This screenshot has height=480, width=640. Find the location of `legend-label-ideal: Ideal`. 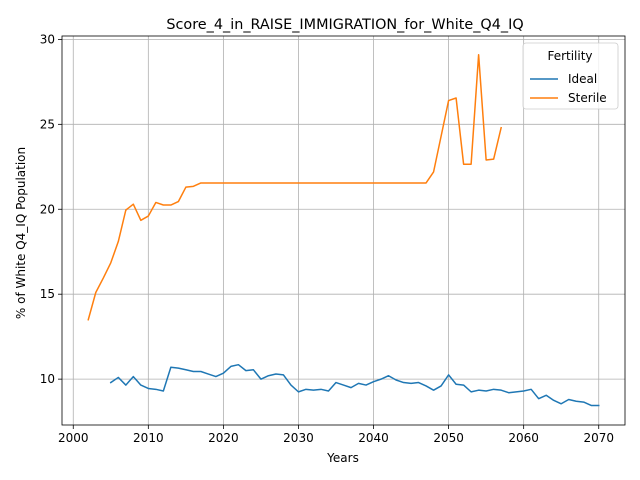

legend-label-ideal: Ideal is located at coordinates (582, 79).